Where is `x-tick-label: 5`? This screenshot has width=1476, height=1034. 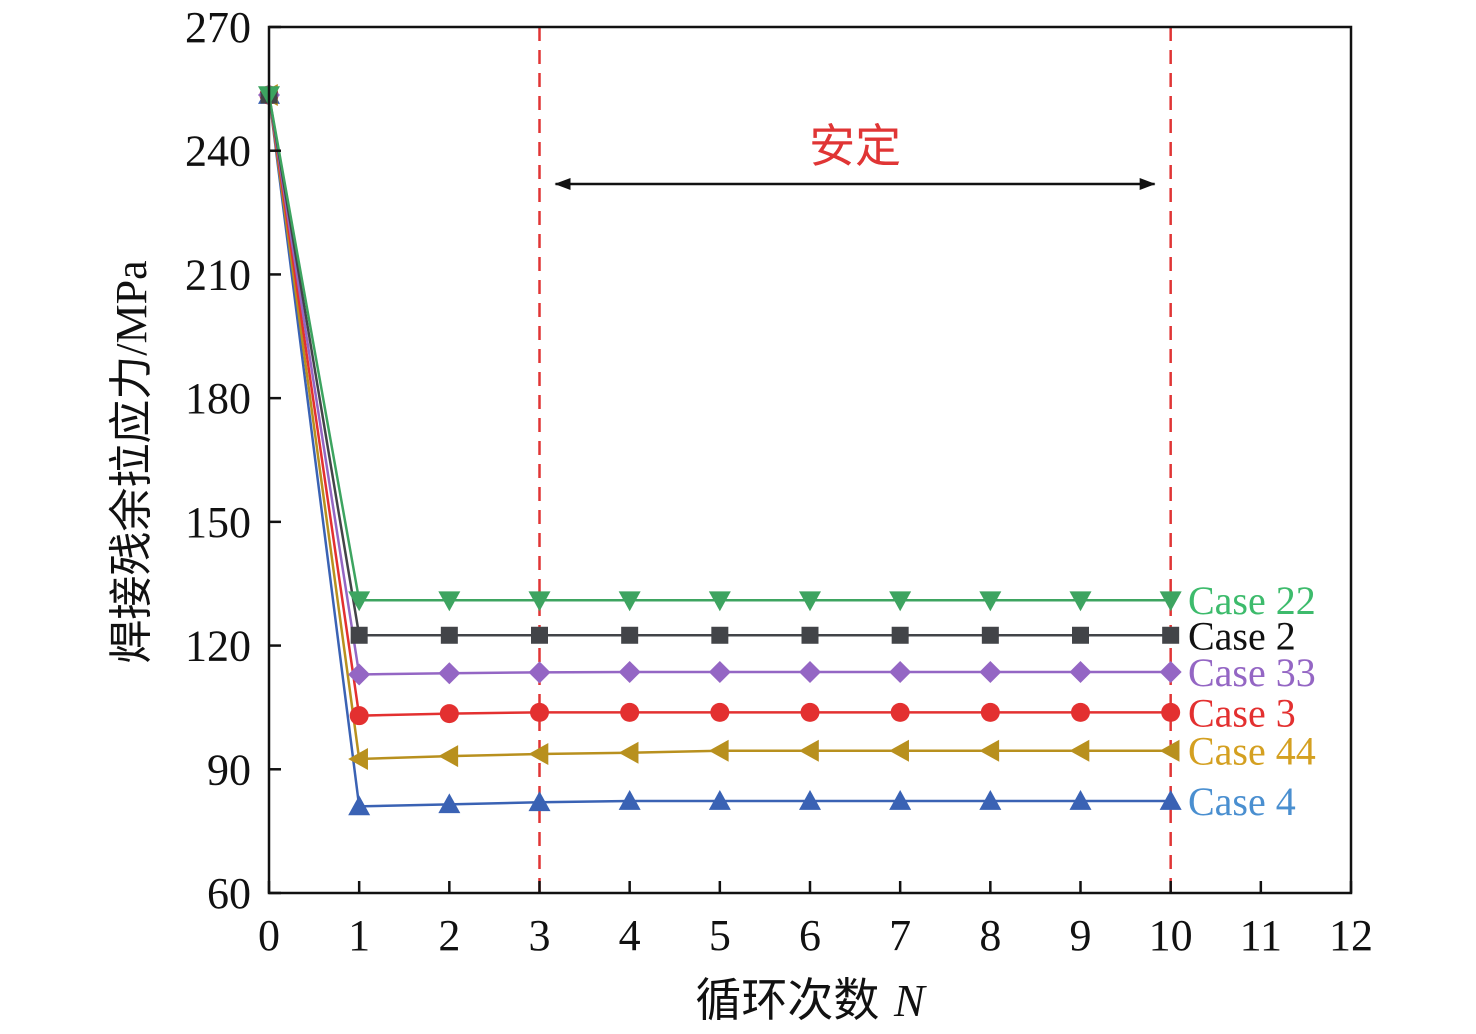
x-tick-label: 5 is located at coordinates (720, 935).